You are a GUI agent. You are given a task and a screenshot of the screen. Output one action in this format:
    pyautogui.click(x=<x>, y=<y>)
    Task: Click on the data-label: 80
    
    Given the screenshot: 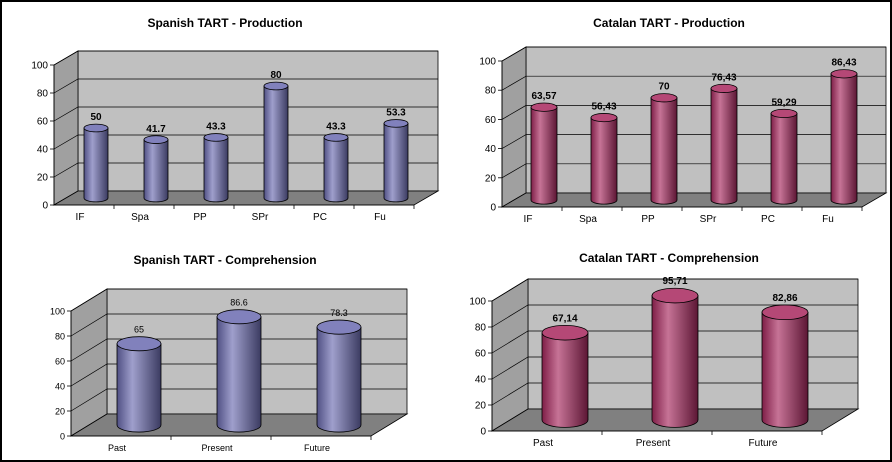 What is the action you would take?
    pyautogui.click(x=276, y=75)
    